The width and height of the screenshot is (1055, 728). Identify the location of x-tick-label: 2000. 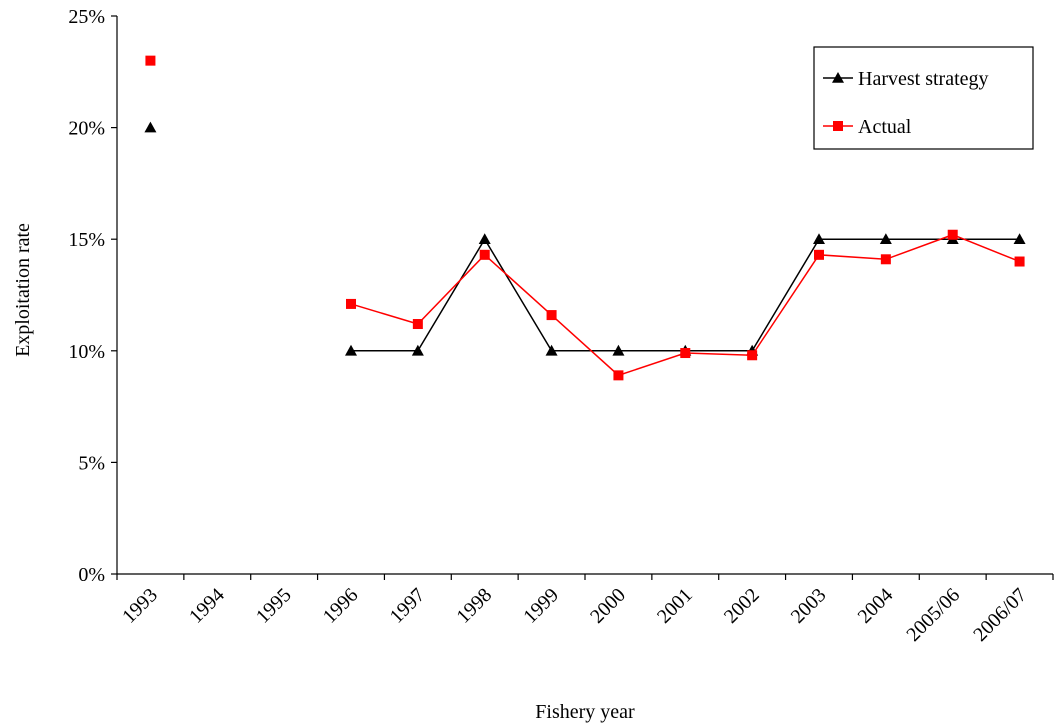
(608, 606).